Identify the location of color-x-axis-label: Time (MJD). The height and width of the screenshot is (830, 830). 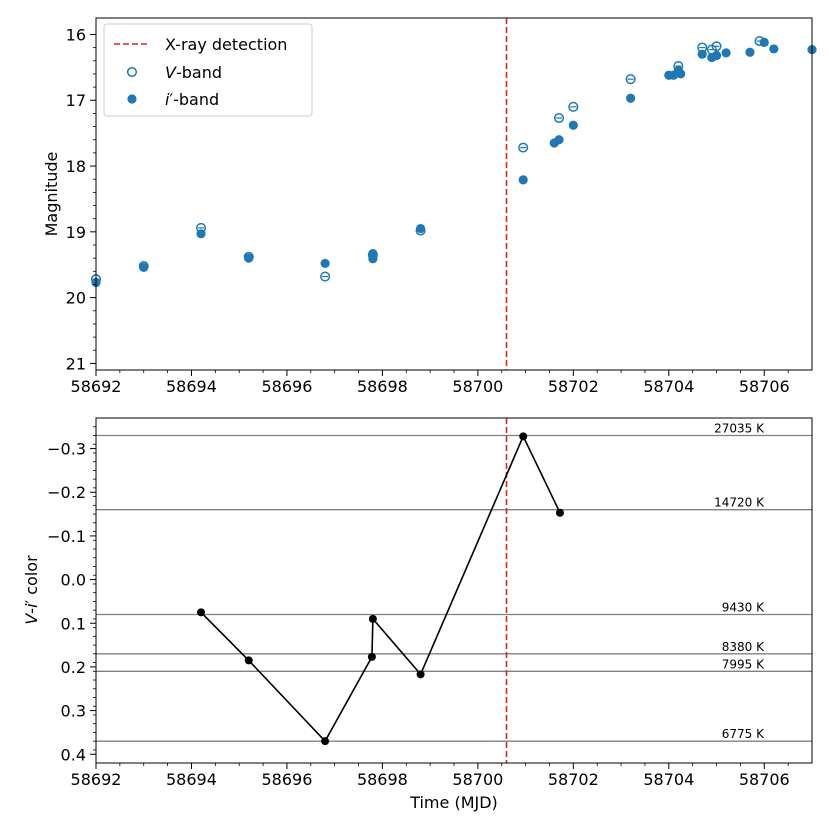
(453, 802).